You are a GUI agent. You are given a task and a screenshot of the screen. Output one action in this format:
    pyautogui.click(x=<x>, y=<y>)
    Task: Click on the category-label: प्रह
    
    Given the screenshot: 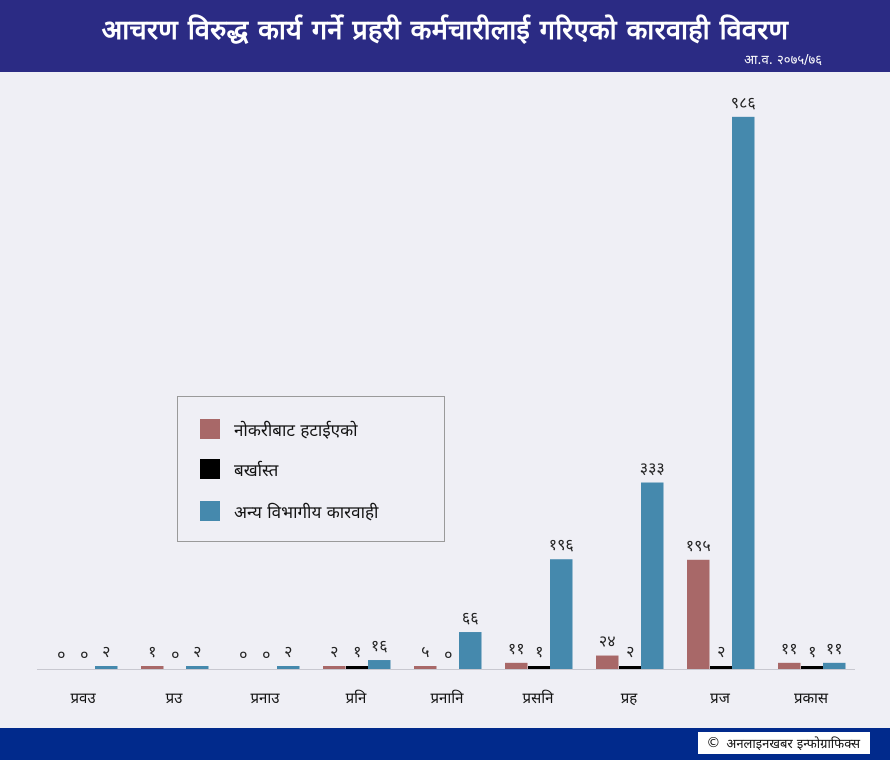 What is the action you would take?
    pyautogui.click(x=630, y=698)
    